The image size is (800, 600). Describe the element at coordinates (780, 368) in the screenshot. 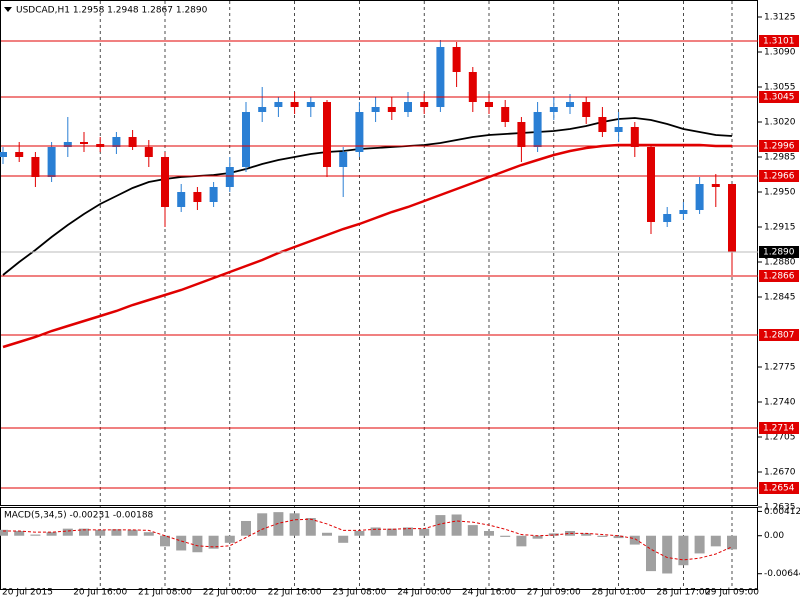

I see `y-tick-label: 1.2775` at that location.